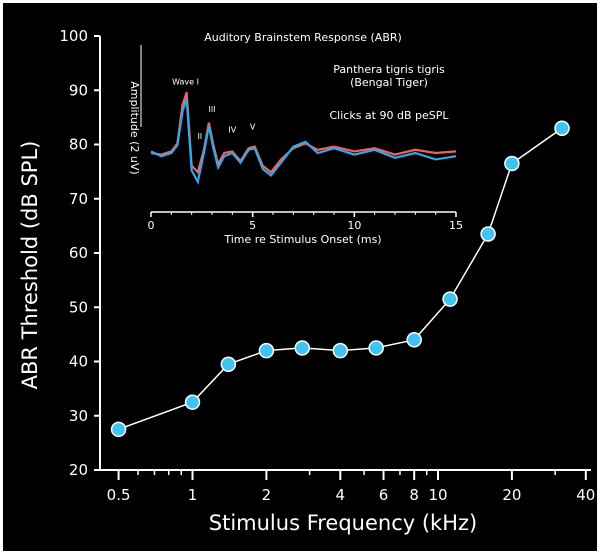 The image size is (600, 554). I want to click on inset-annotation-stimulus: Clicks at 90 dB peSPL, so click(389, 115).